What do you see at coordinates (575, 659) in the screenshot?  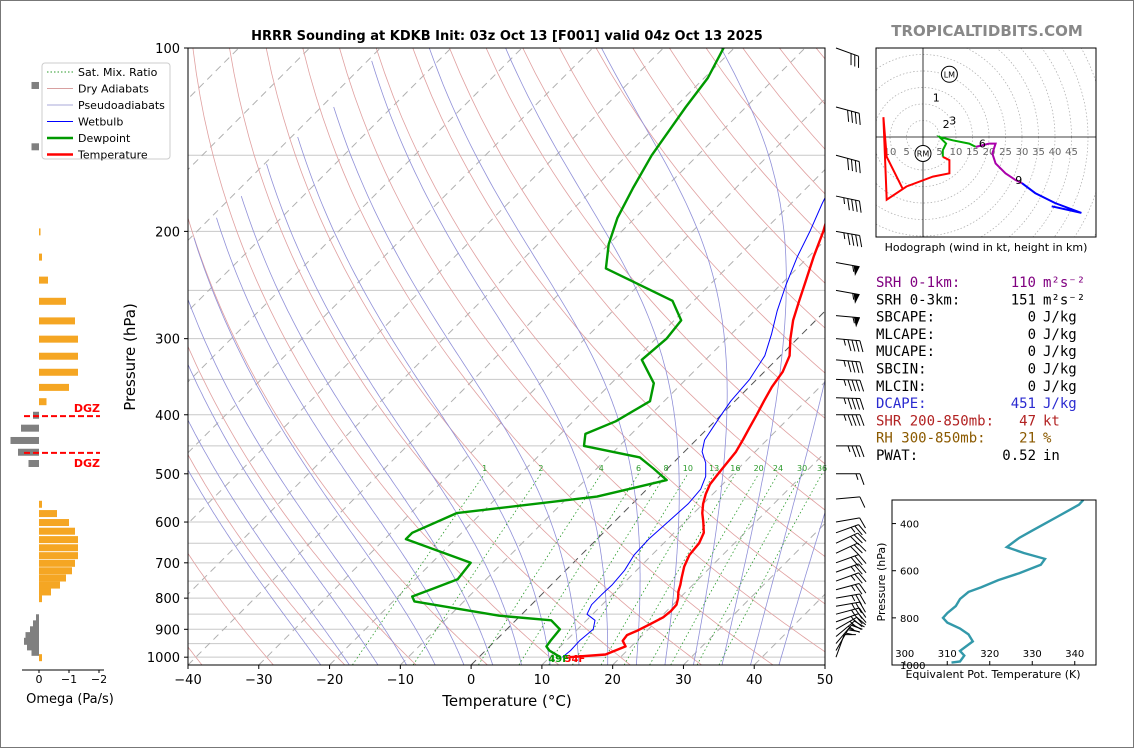 I see `surface-temp-label: 54F` at bounding box center [575, 659].